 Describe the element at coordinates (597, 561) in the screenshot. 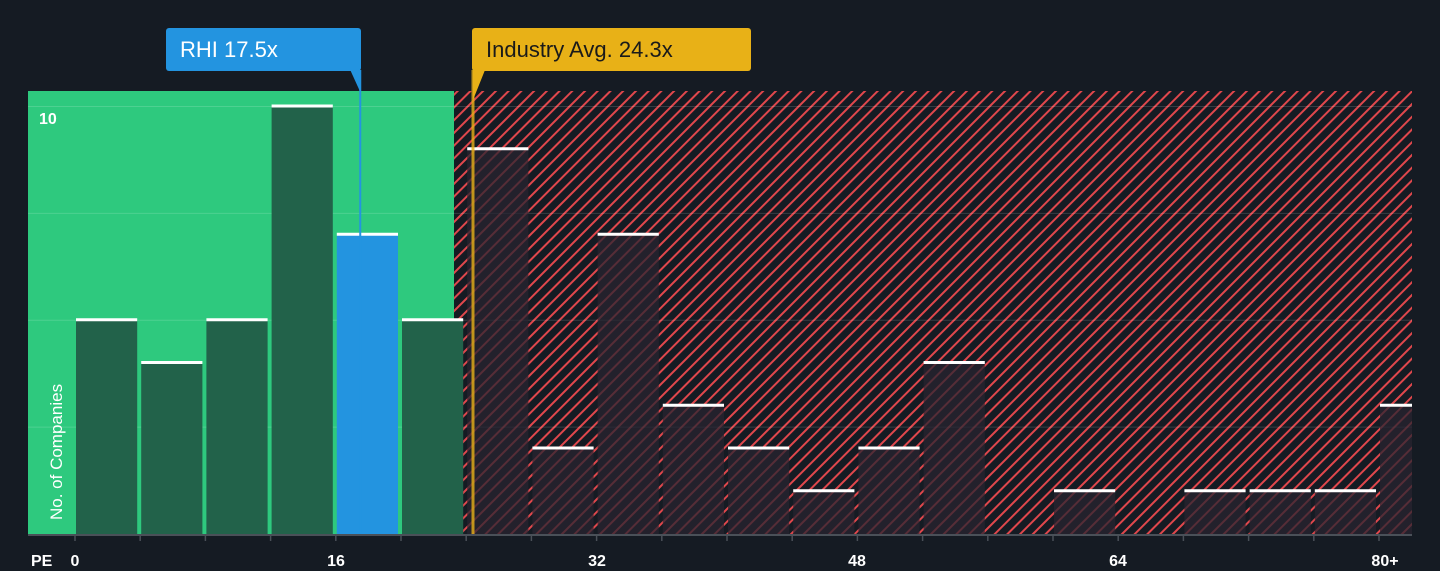

I see `x-tick-label: 32` at that location.